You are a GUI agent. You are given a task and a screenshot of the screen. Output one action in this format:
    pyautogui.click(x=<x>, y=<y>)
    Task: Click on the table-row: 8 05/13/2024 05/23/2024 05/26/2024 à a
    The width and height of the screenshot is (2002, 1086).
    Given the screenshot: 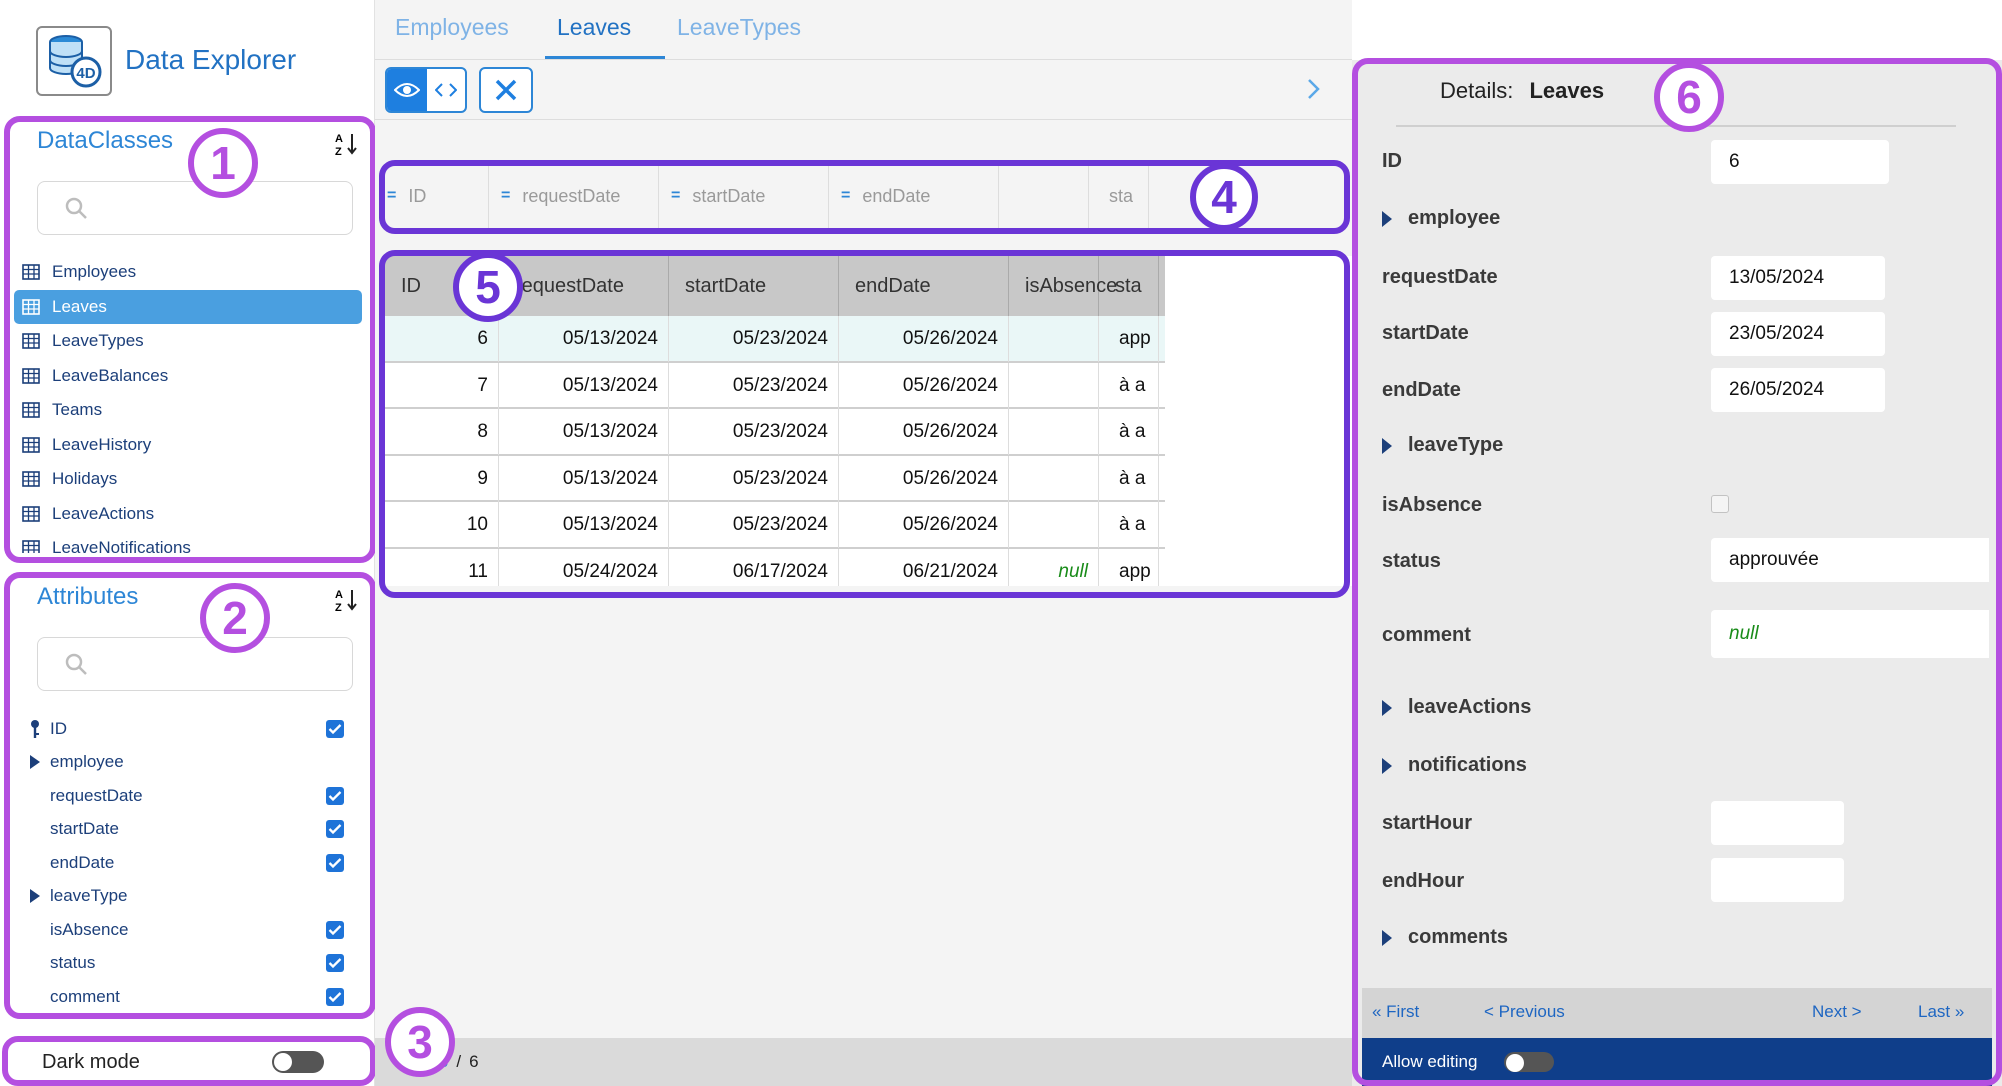 What is the action you would take?
    pyautogui.click(x=775, y=432)
    